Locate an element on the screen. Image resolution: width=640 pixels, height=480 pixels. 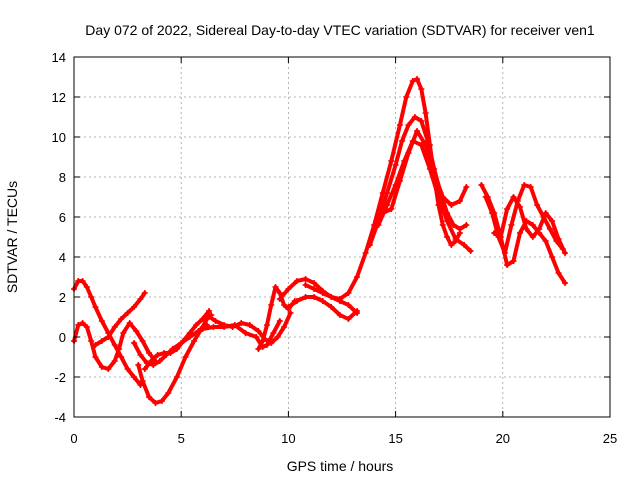
y-tick-label: 6 is located at coordinates (62, 217).